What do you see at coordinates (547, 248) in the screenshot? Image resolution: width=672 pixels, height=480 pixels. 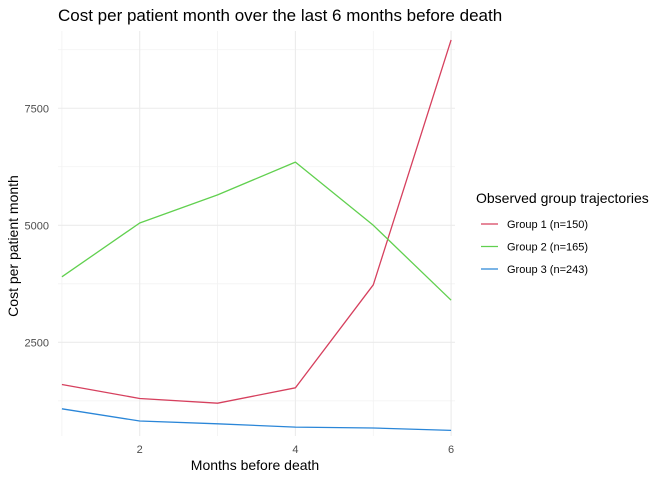 I see `legend-label-group-2: Group 2 (n=165)` at bounding box center [547, 248].